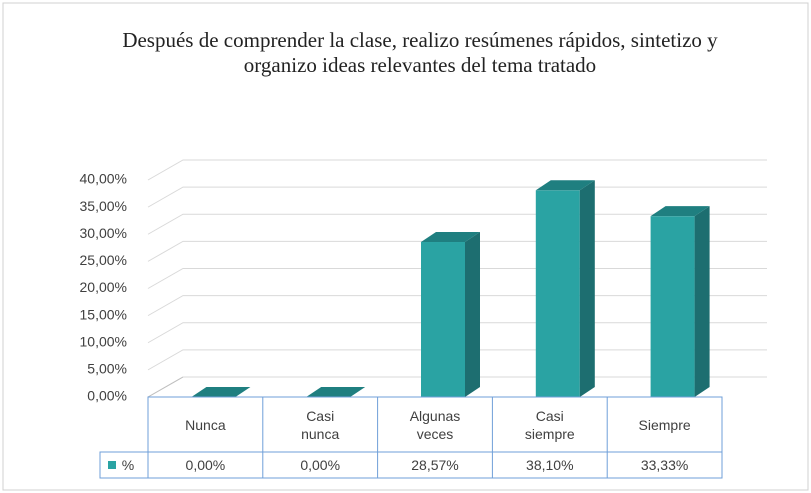 The height and width of the screenshot is (493, 811). I want to click on table-value: 33,33%, so click(664, 465).